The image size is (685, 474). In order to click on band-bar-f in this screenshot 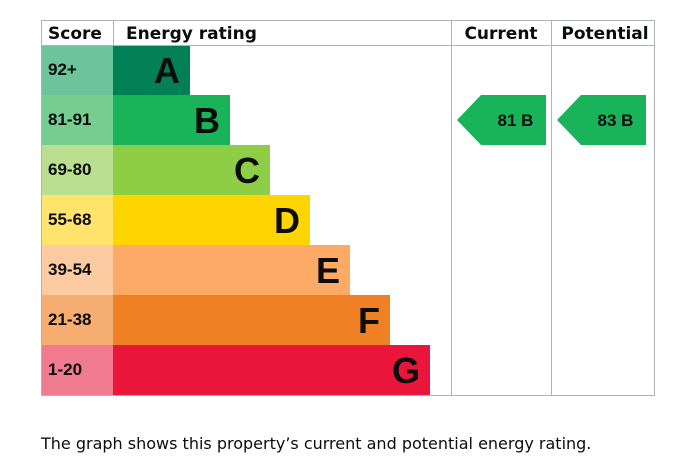, I will do `click(251, 320)`.